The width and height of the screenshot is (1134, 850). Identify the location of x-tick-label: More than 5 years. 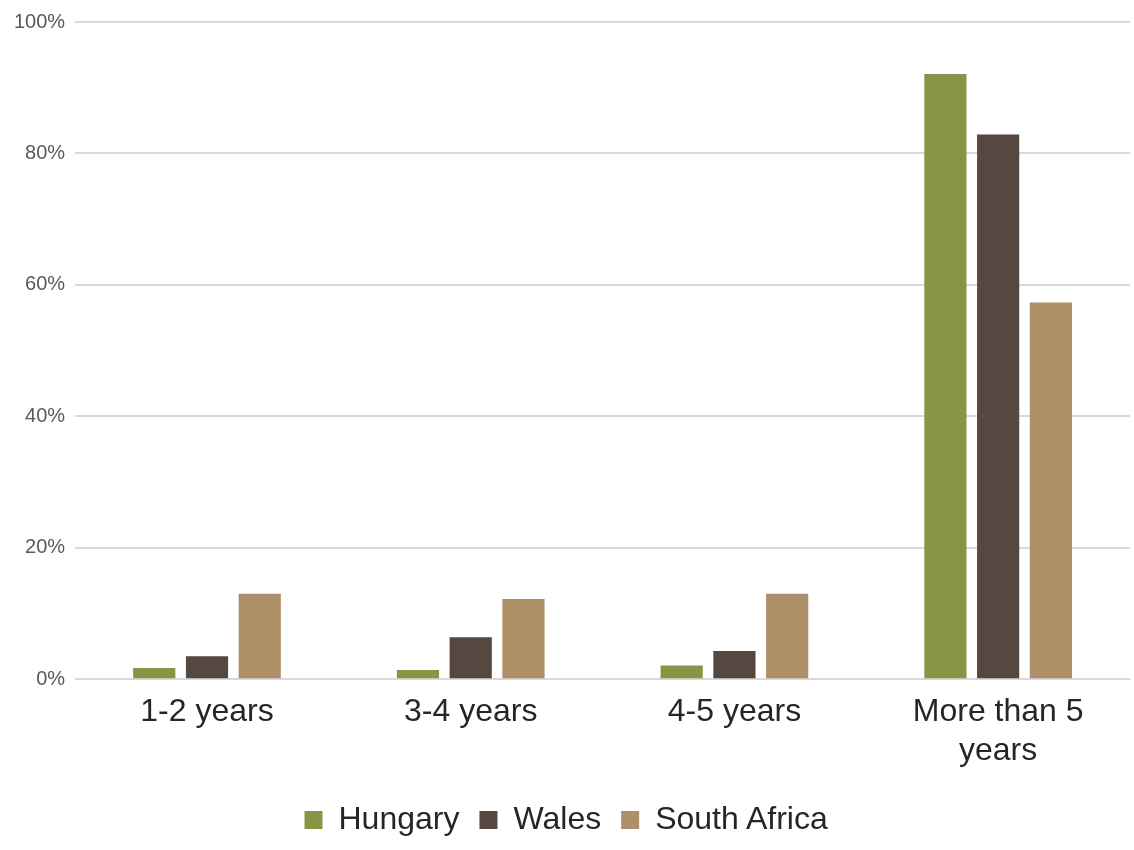
(998, 729).